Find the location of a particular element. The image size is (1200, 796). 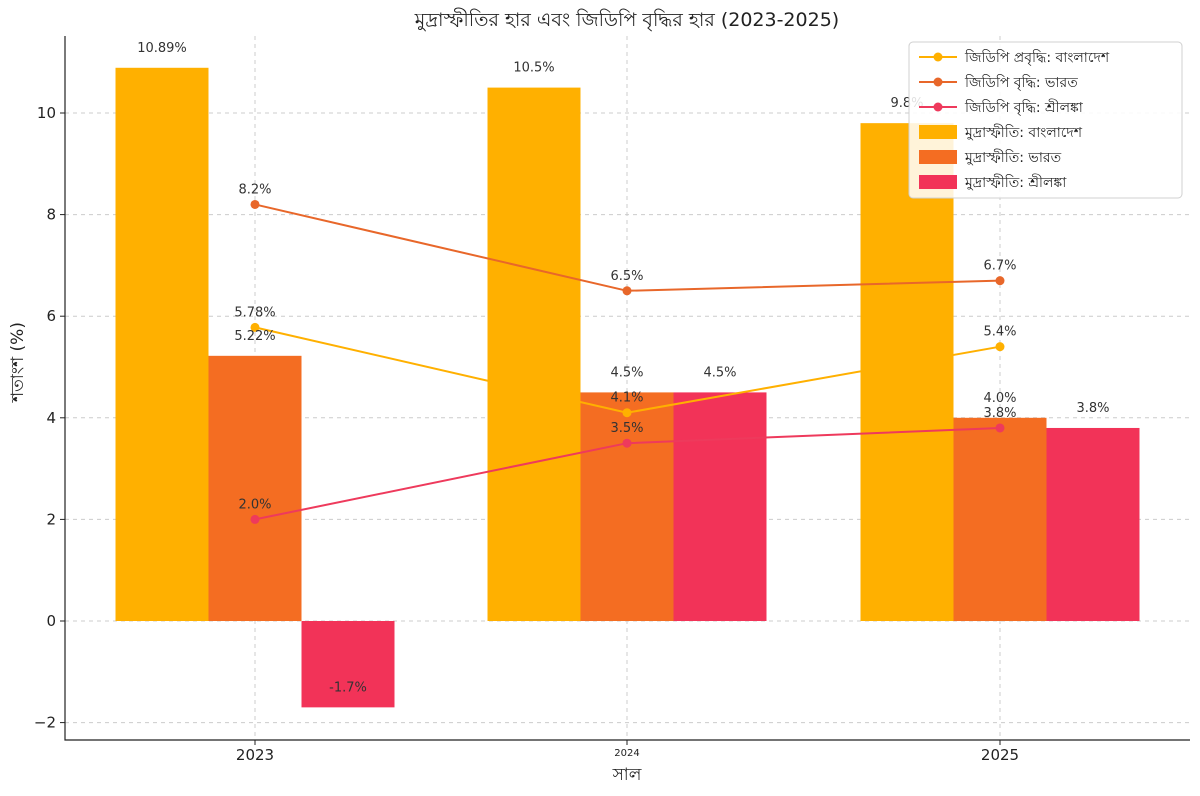

line-data-label: 4.1% is located at coordinates (626, 398).